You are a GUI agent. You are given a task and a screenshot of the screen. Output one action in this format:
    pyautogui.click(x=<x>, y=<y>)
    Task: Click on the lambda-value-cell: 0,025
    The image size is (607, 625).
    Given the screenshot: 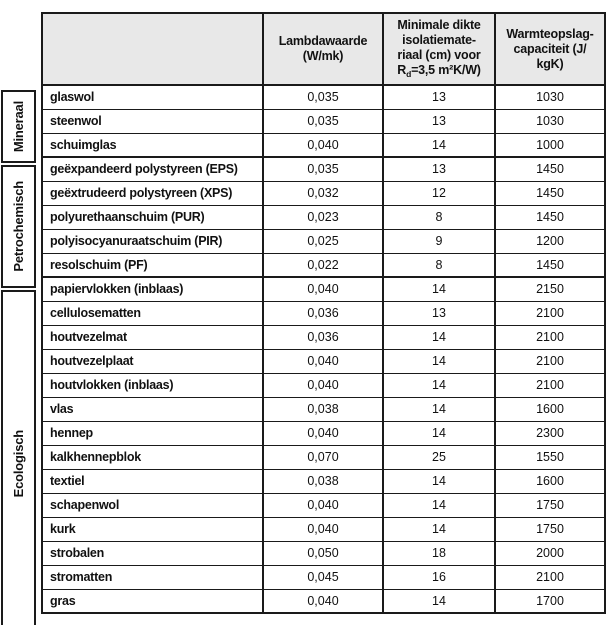 What is the action you would take?
    pyautogui.click(x=323, y=241)
    